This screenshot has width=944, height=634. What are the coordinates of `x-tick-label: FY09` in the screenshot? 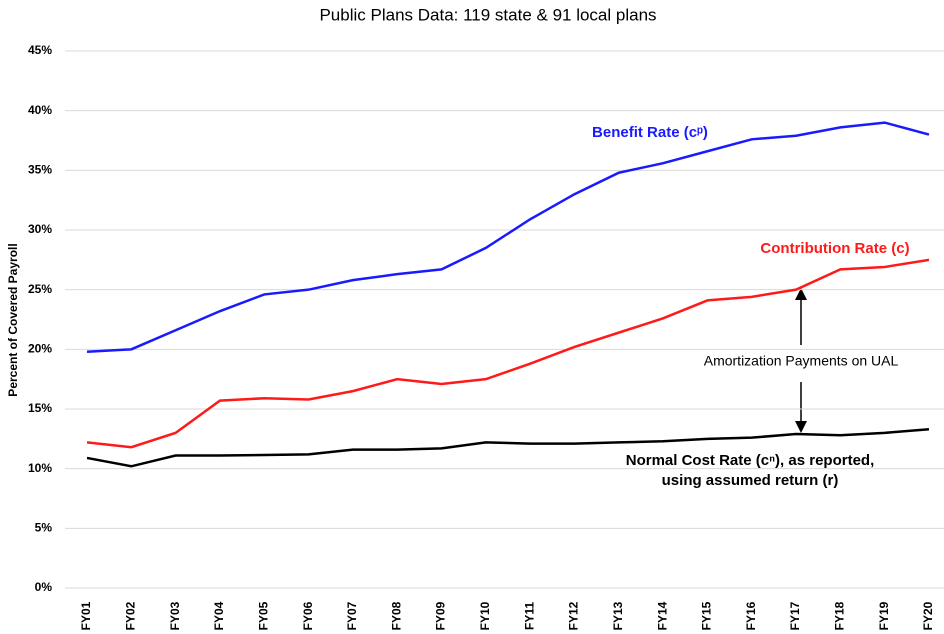 It's located at (441, 615).